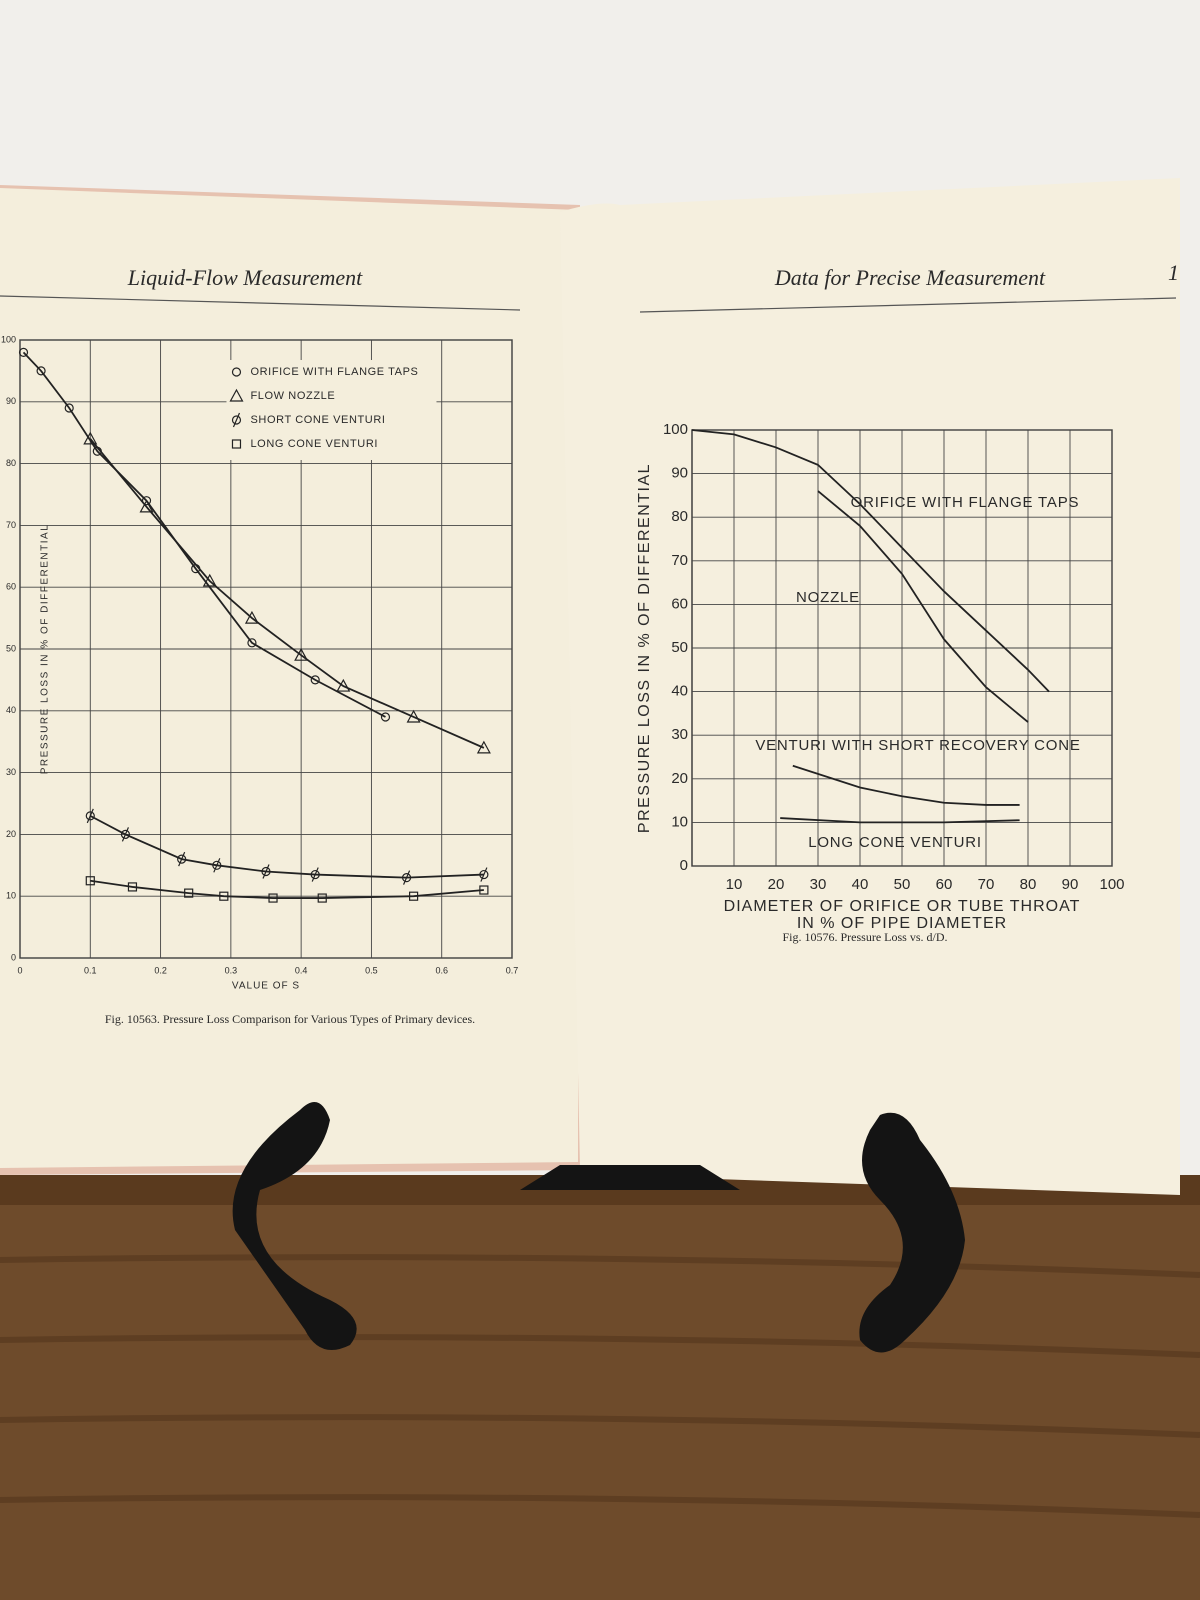 This screenshot has width=1200, height=1600. I want to click on x-axis-label: DIAMETER OF ORIFICE OR TUBE THROAT, so click(902, 906).